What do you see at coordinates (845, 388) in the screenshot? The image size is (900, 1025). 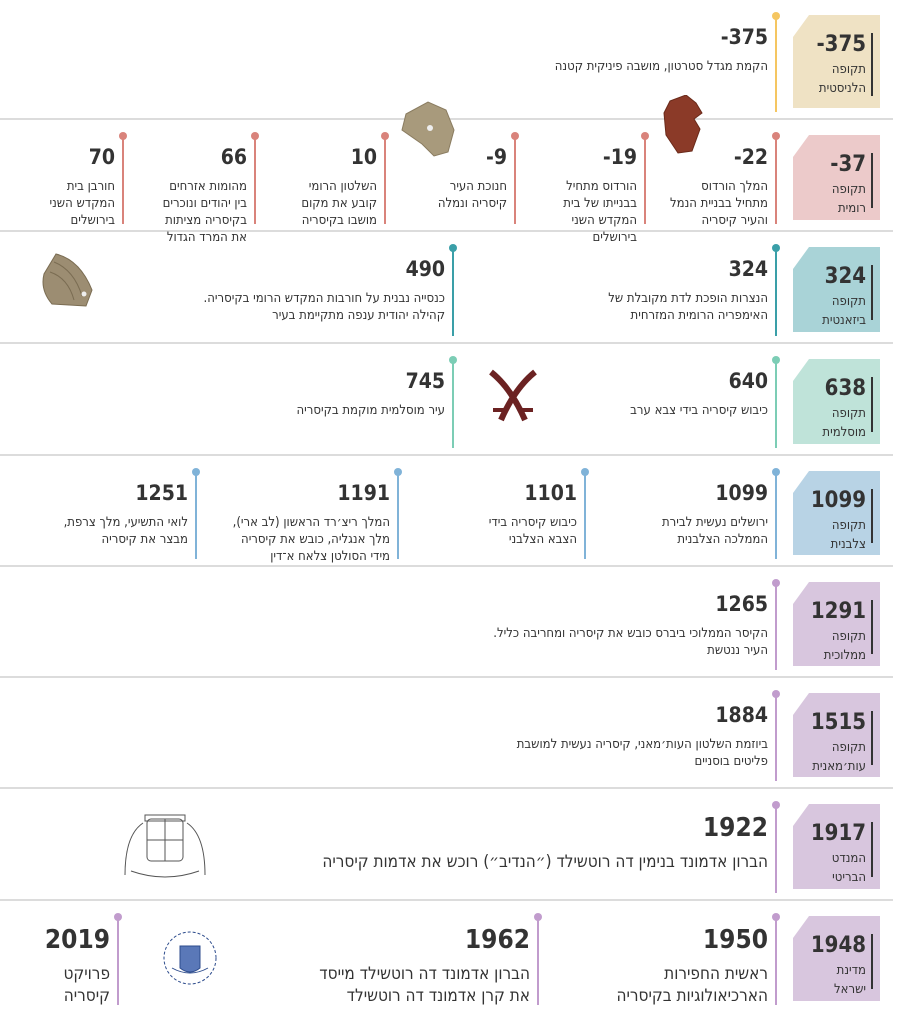 I see `period-start-year: 638` at bounding box center [845, 388].